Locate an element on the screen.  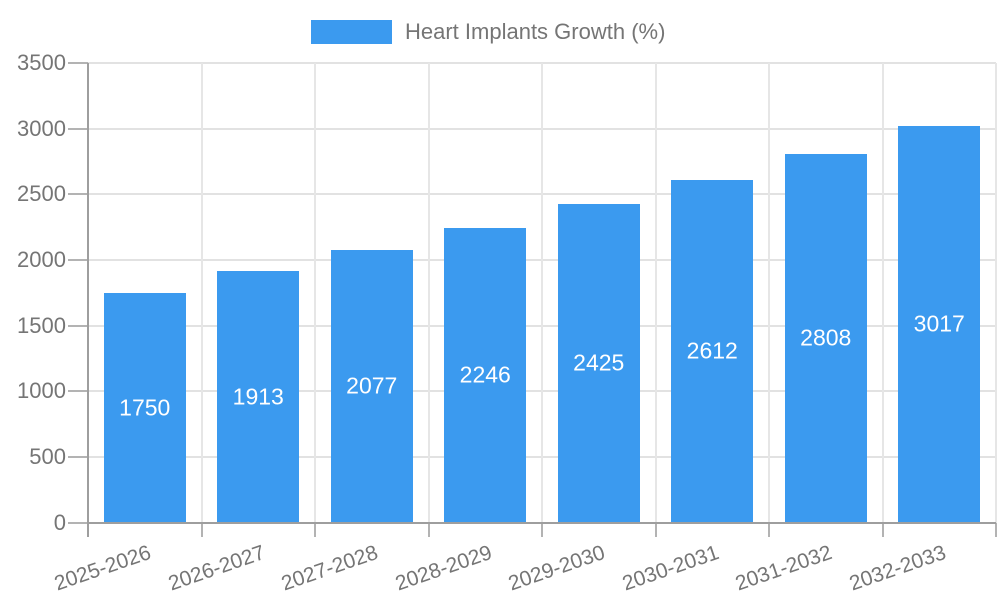
y-axis-tick-label: 3500 is located at coordinates (41, 62).